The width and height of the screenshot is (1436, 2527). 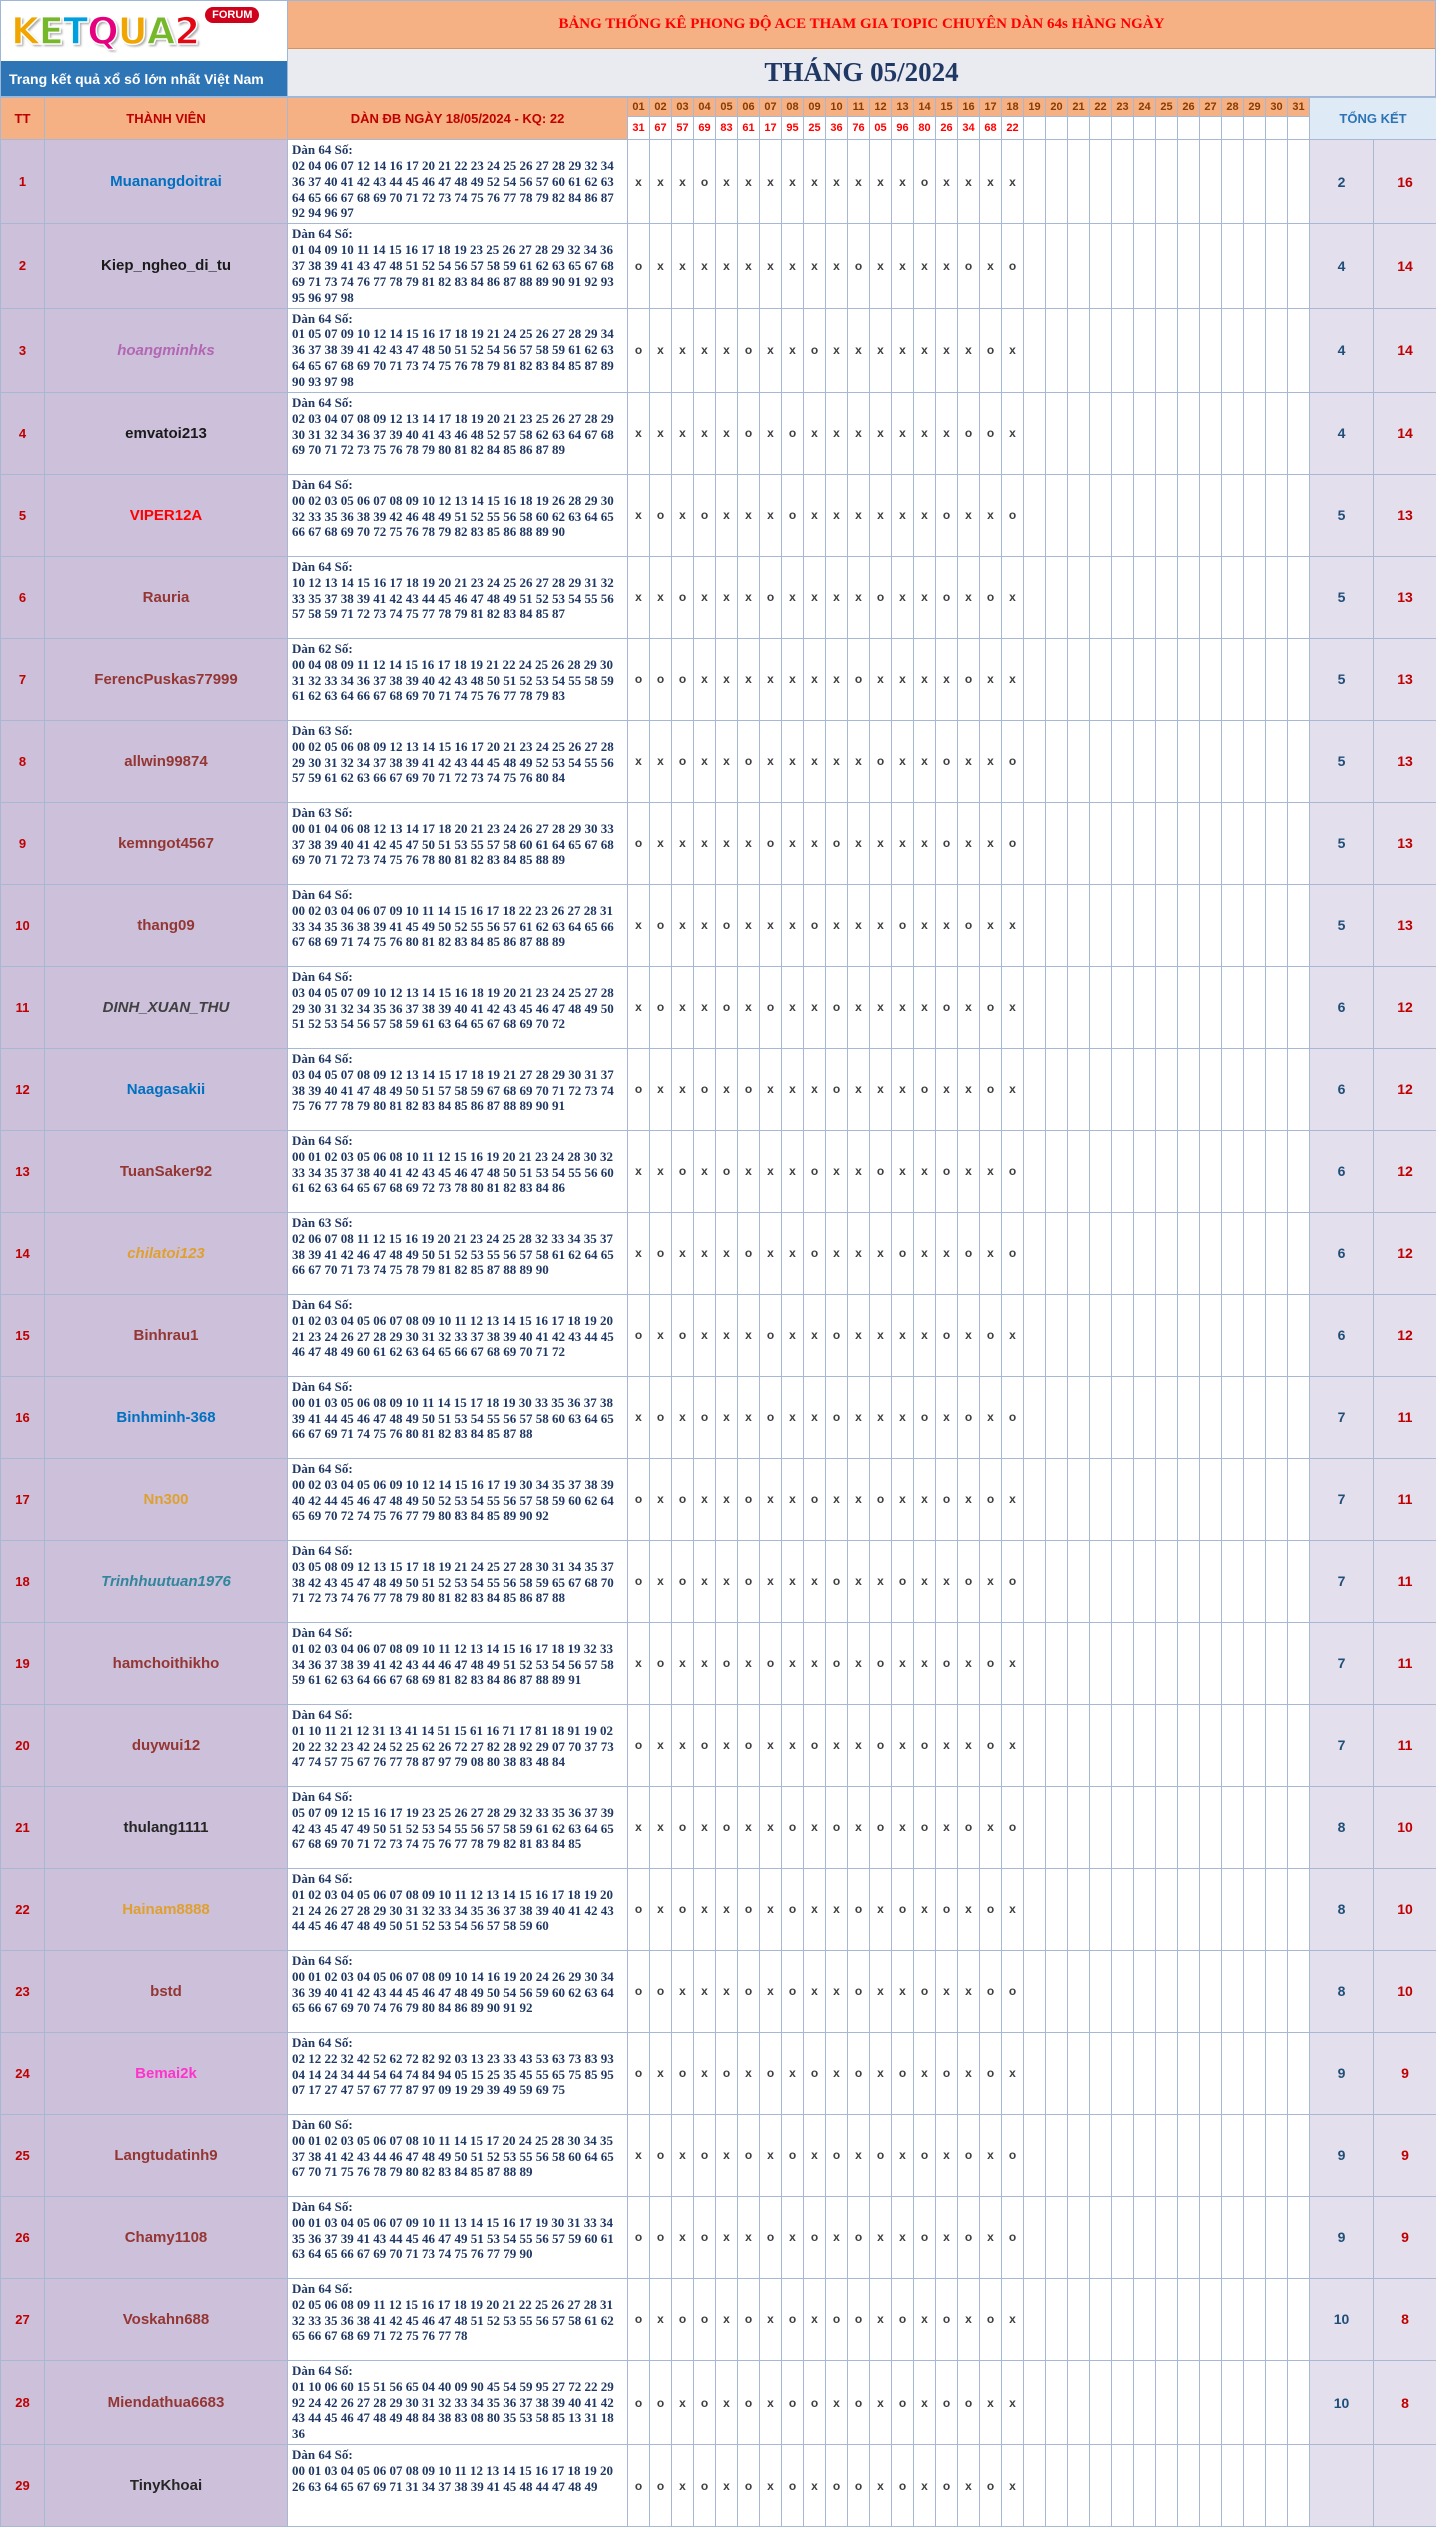 What do you see at coordinates (166, 182) in the screenshot?
I see `member-name: Muanangdoitrai` at bounding box center [166, 182].